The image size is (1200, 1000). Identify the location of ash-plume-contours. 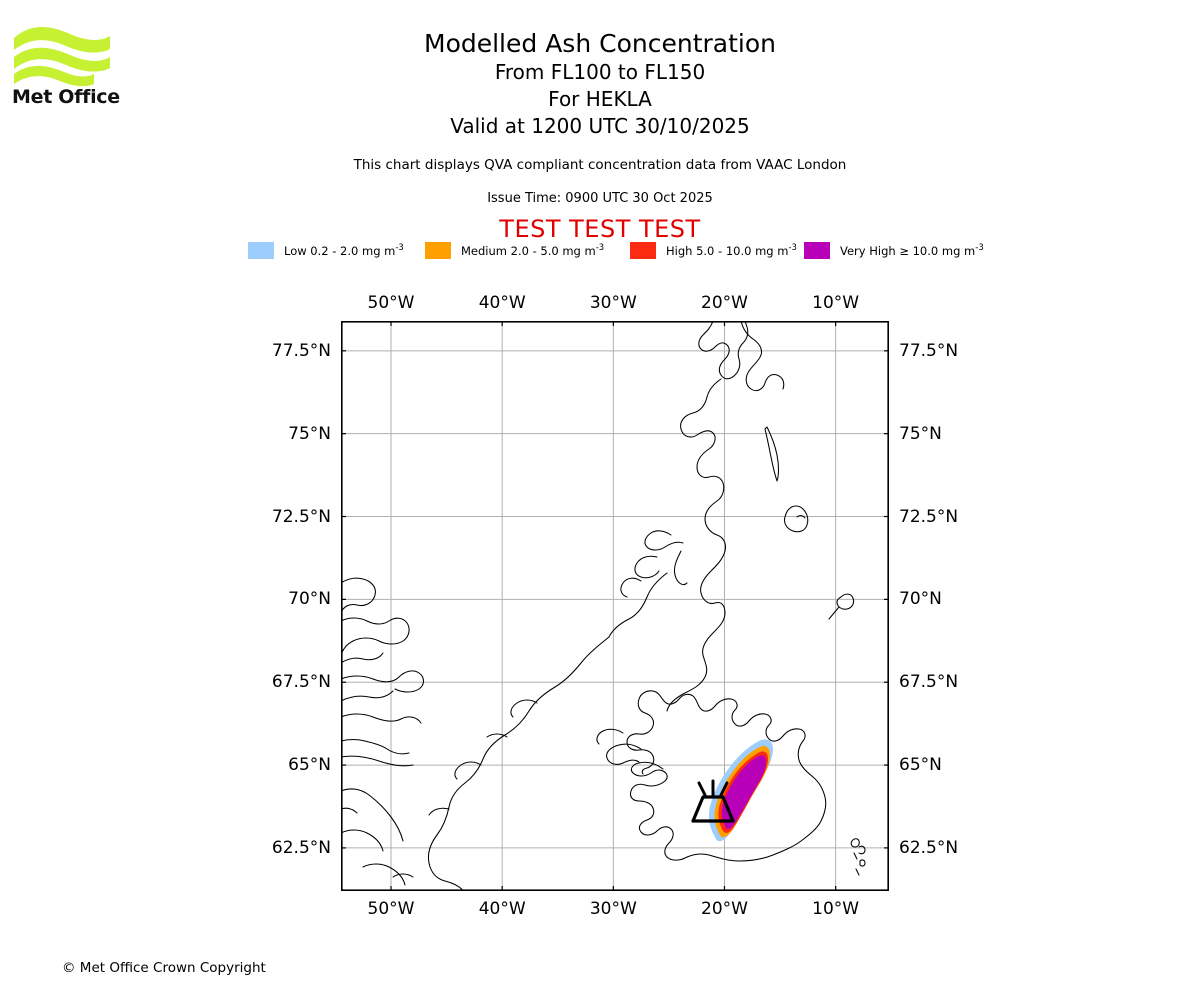
(740, 790).